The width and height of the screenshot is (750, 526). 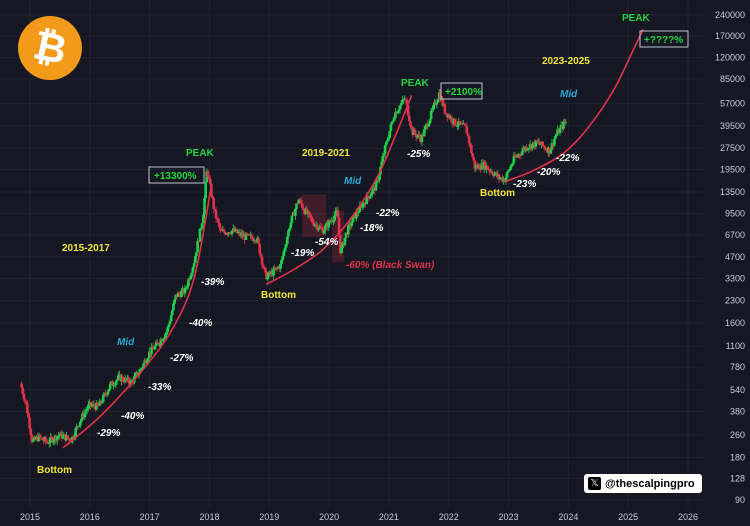 What do you see at coordinates (387, 213) in the screenshot?
I see `drawdown-label: -22%` at bounding box center [387, 213].